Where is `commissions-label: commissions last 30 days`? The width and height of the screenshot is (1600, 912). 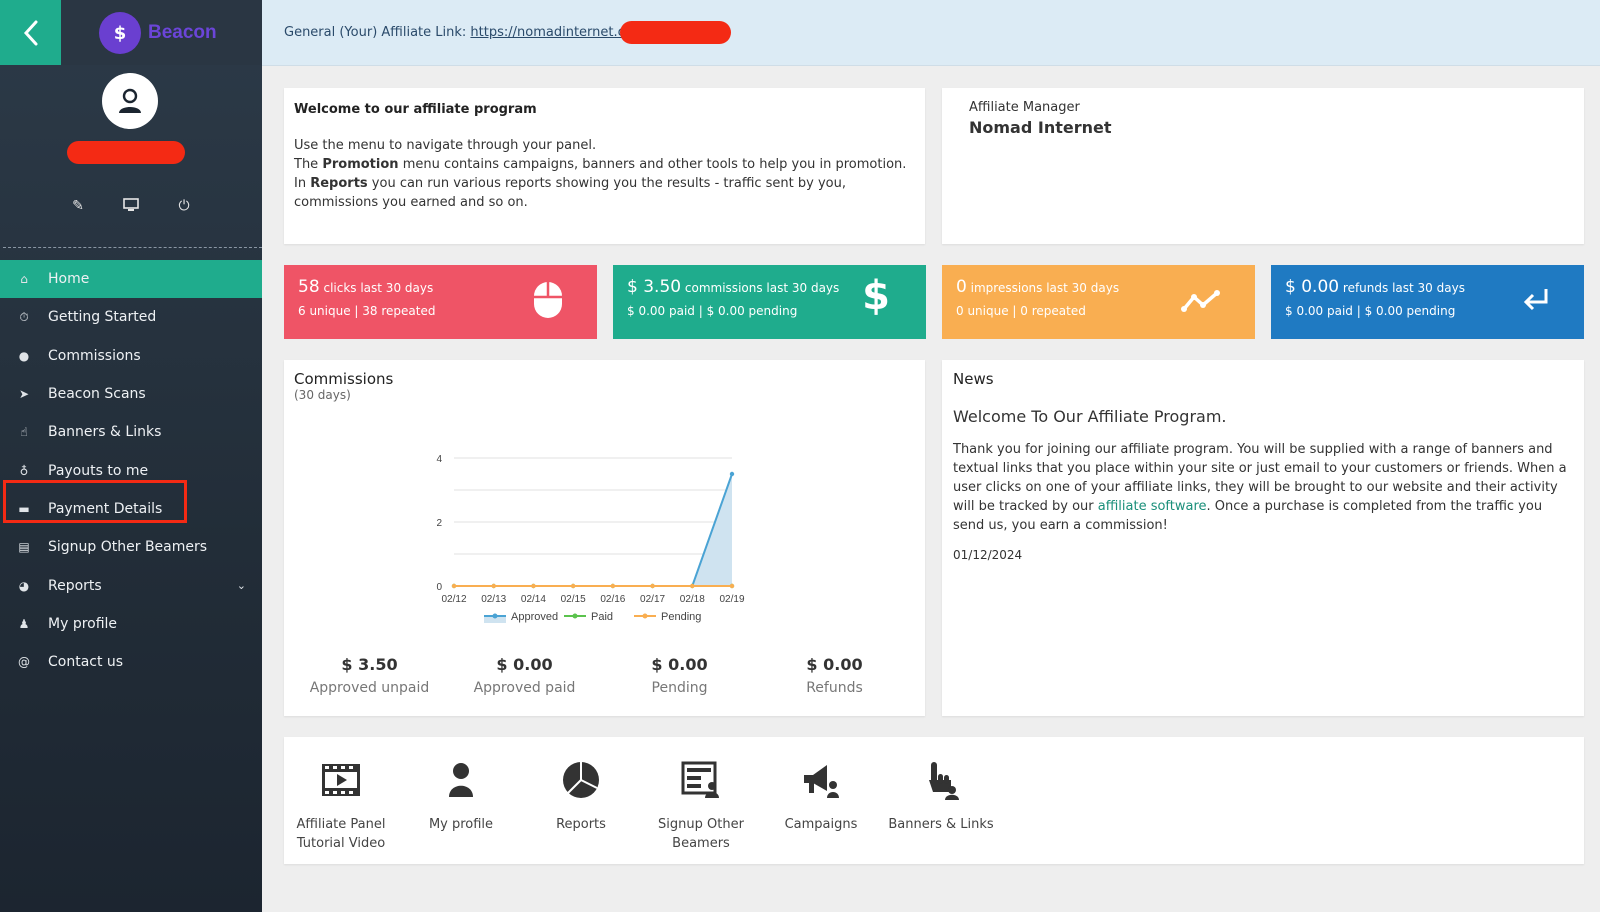 commissions-label: commissions last 30 days is located at coordinates (762, 288).